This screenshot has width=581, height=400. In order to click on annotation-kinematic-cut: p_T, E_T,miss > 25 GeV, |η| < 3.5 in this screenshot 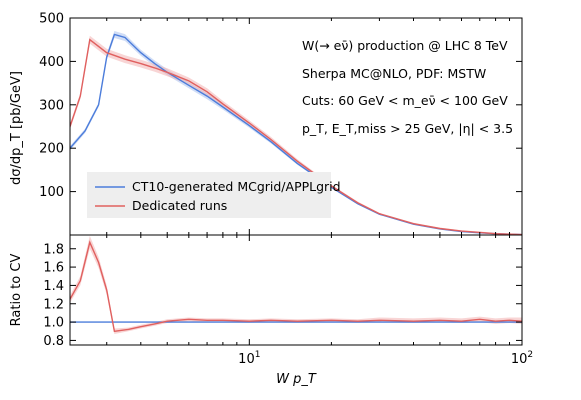, I will do `click(407, 128)`.